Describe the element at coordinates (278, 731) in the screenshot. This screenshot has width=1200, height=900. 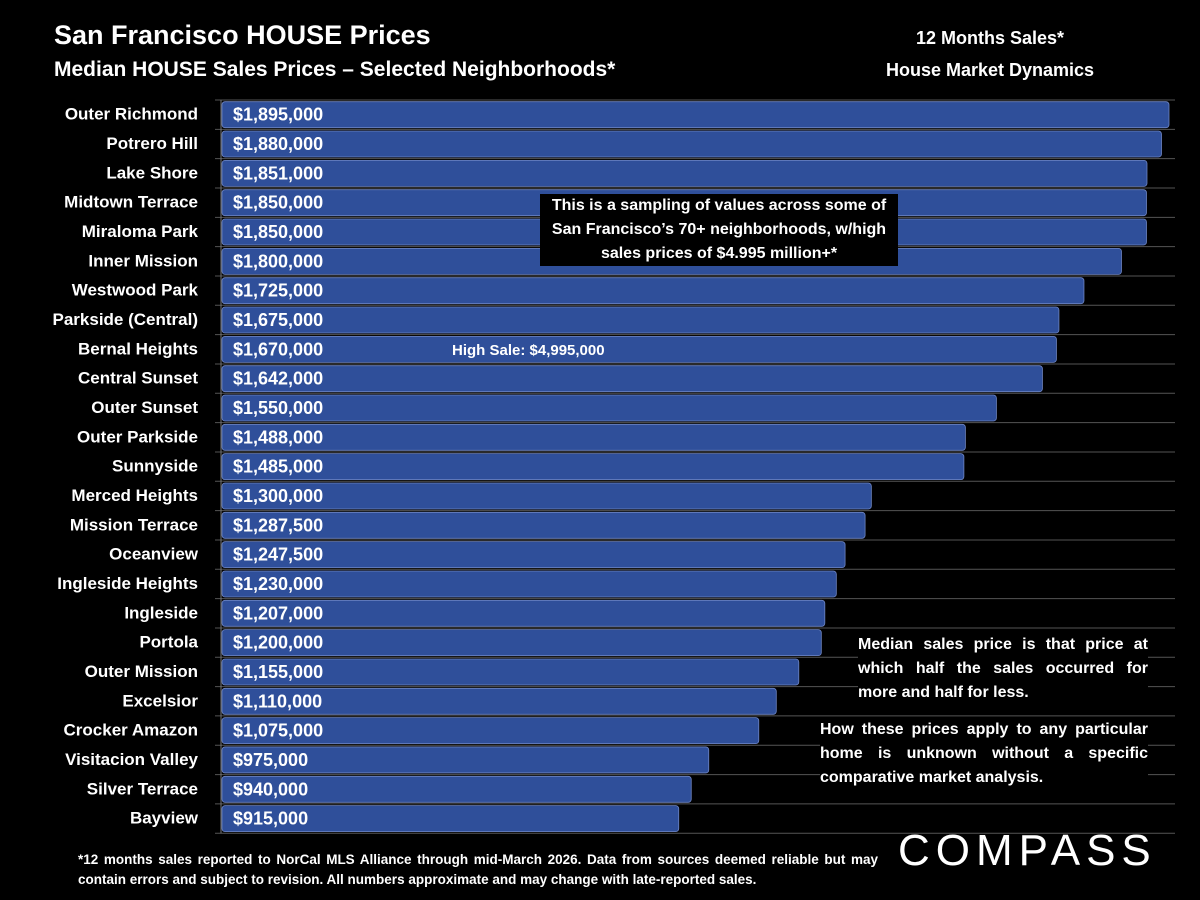
I see `data-label: $1,075,000` at that location.